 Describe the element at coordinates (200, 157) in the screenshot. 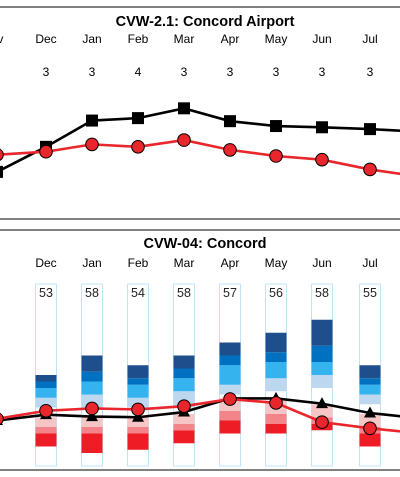

I see `chart-1-model-line` at that location.